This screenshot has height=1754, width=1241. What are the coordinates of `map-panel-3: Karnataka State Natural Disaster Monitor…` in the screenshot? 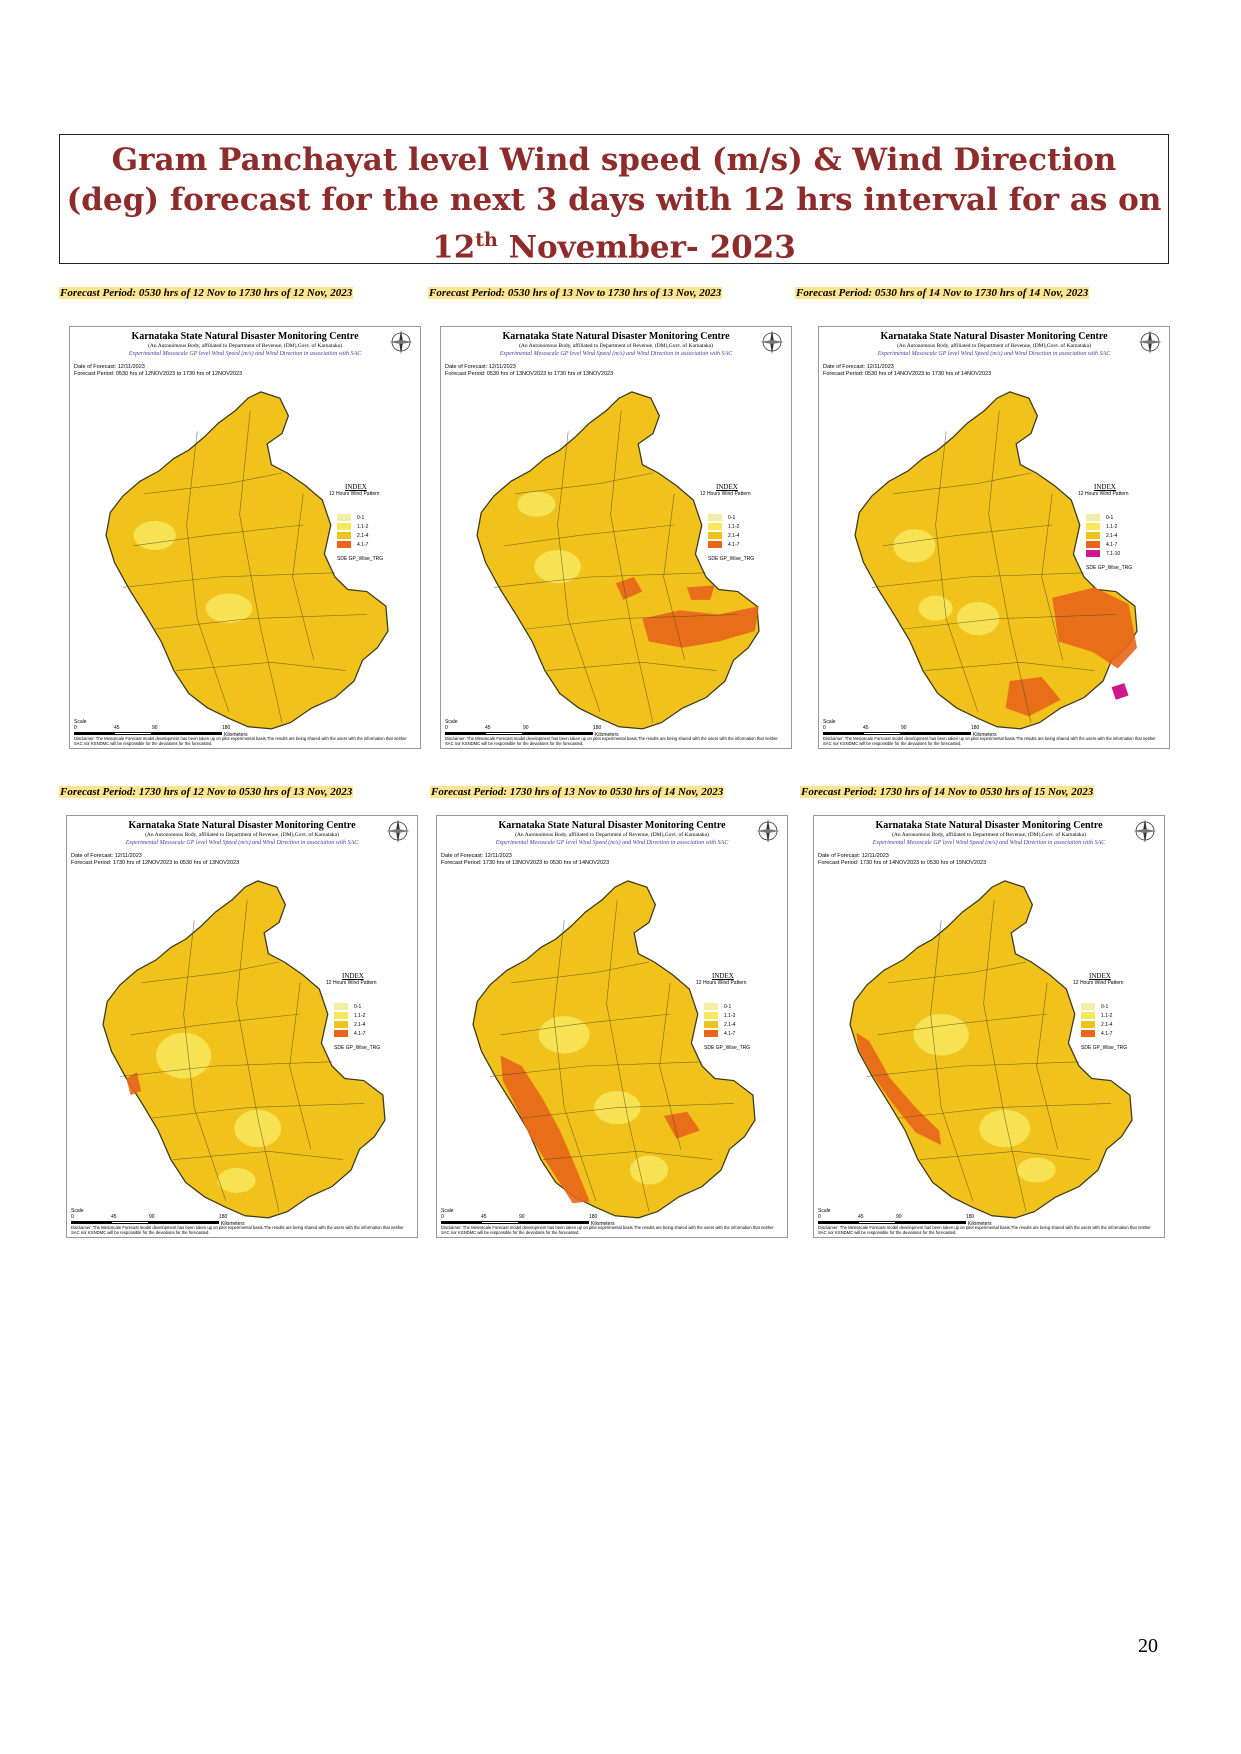 It's located at (994, 537).